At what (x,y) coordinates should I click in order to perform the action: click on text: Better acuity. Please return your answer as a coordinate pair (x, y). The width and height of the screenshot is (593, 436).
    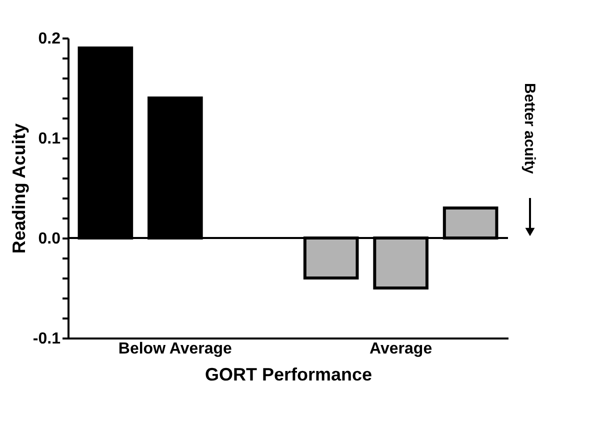
    Looking at the image, I should click on (529, 129).